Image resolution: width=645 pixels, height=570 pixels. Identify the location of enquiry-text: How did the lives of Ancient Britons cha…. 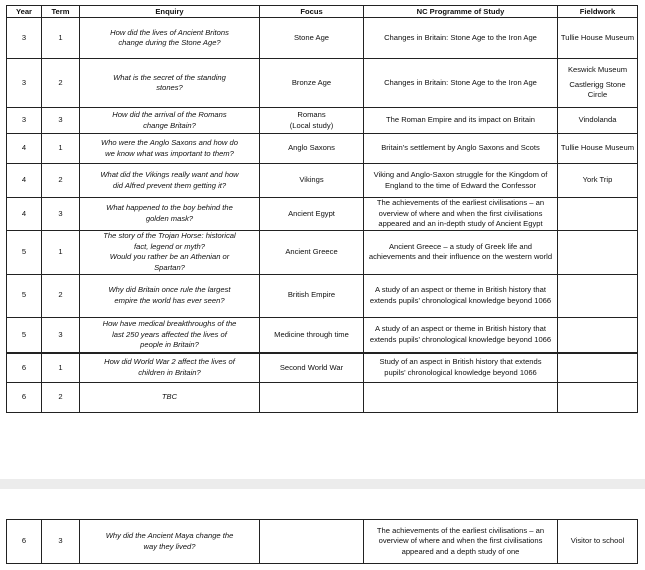
(169, 37).